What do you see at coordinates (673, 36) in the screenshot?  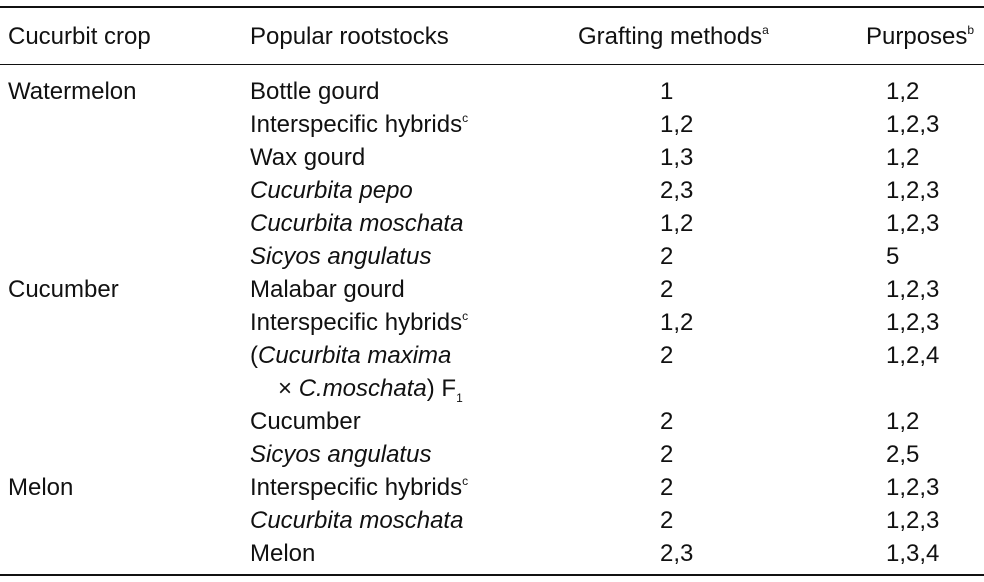 I see `header-grafting-methods: Grafting methodsa` at bounding box center [673, 36].